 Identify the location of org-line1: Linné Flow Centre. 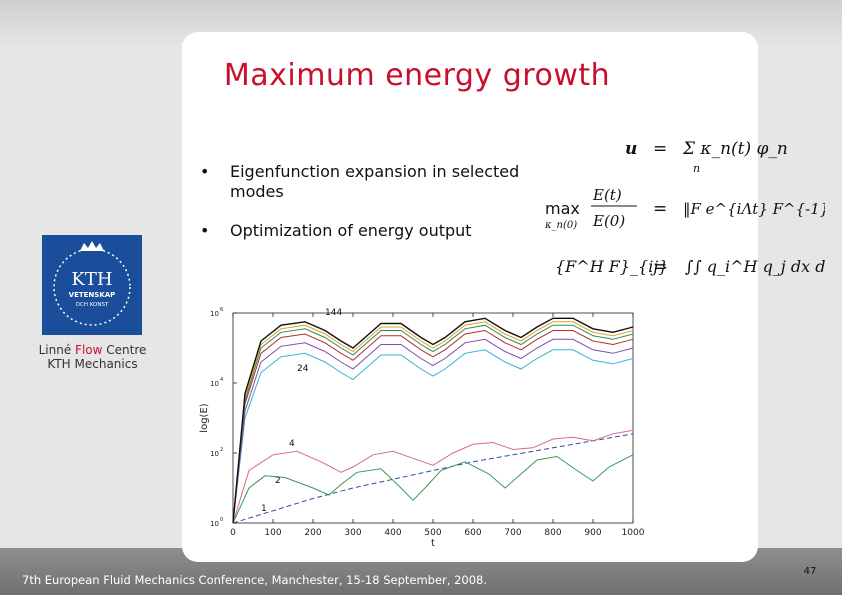
(92, 350).